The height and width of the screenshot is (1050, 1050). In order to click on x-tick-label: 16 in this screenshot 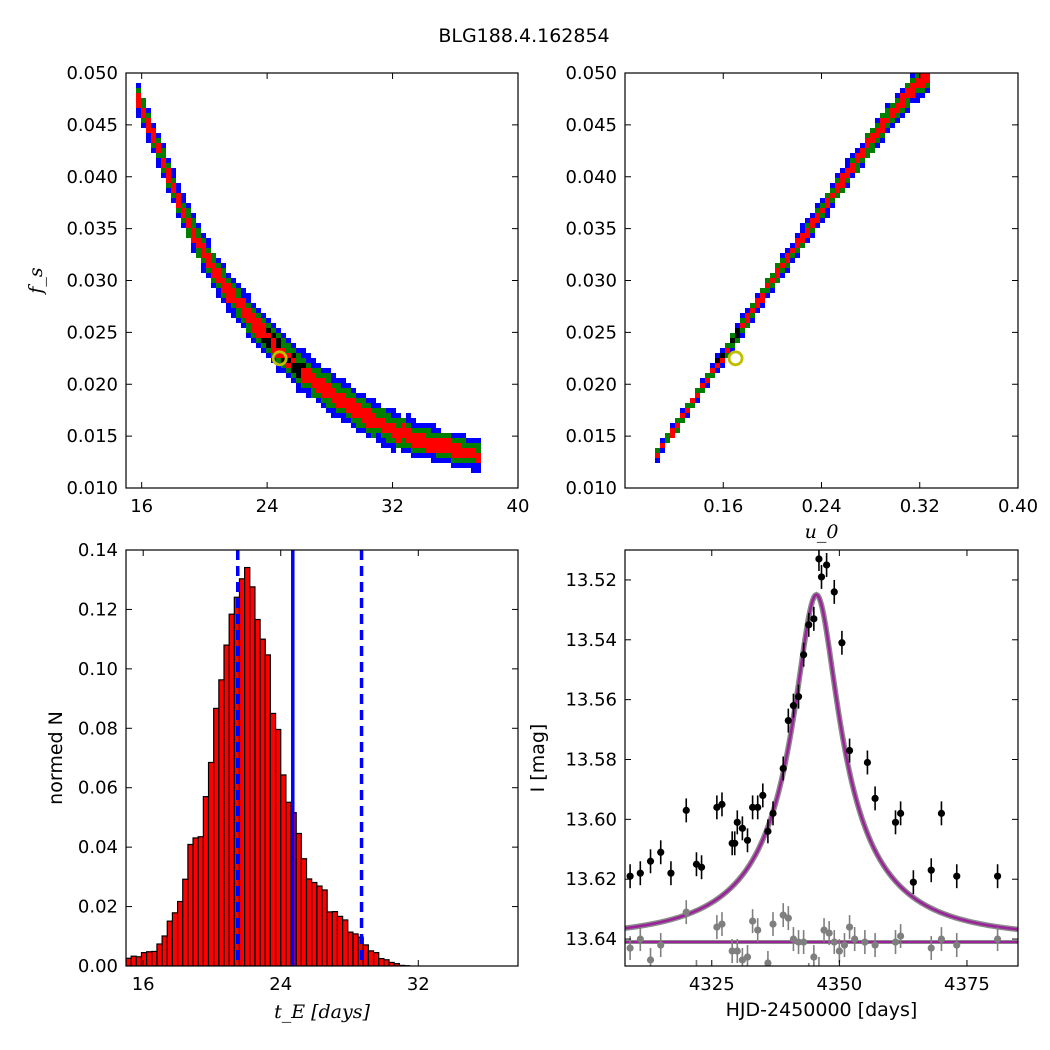, I will do `click(143, 984)`.